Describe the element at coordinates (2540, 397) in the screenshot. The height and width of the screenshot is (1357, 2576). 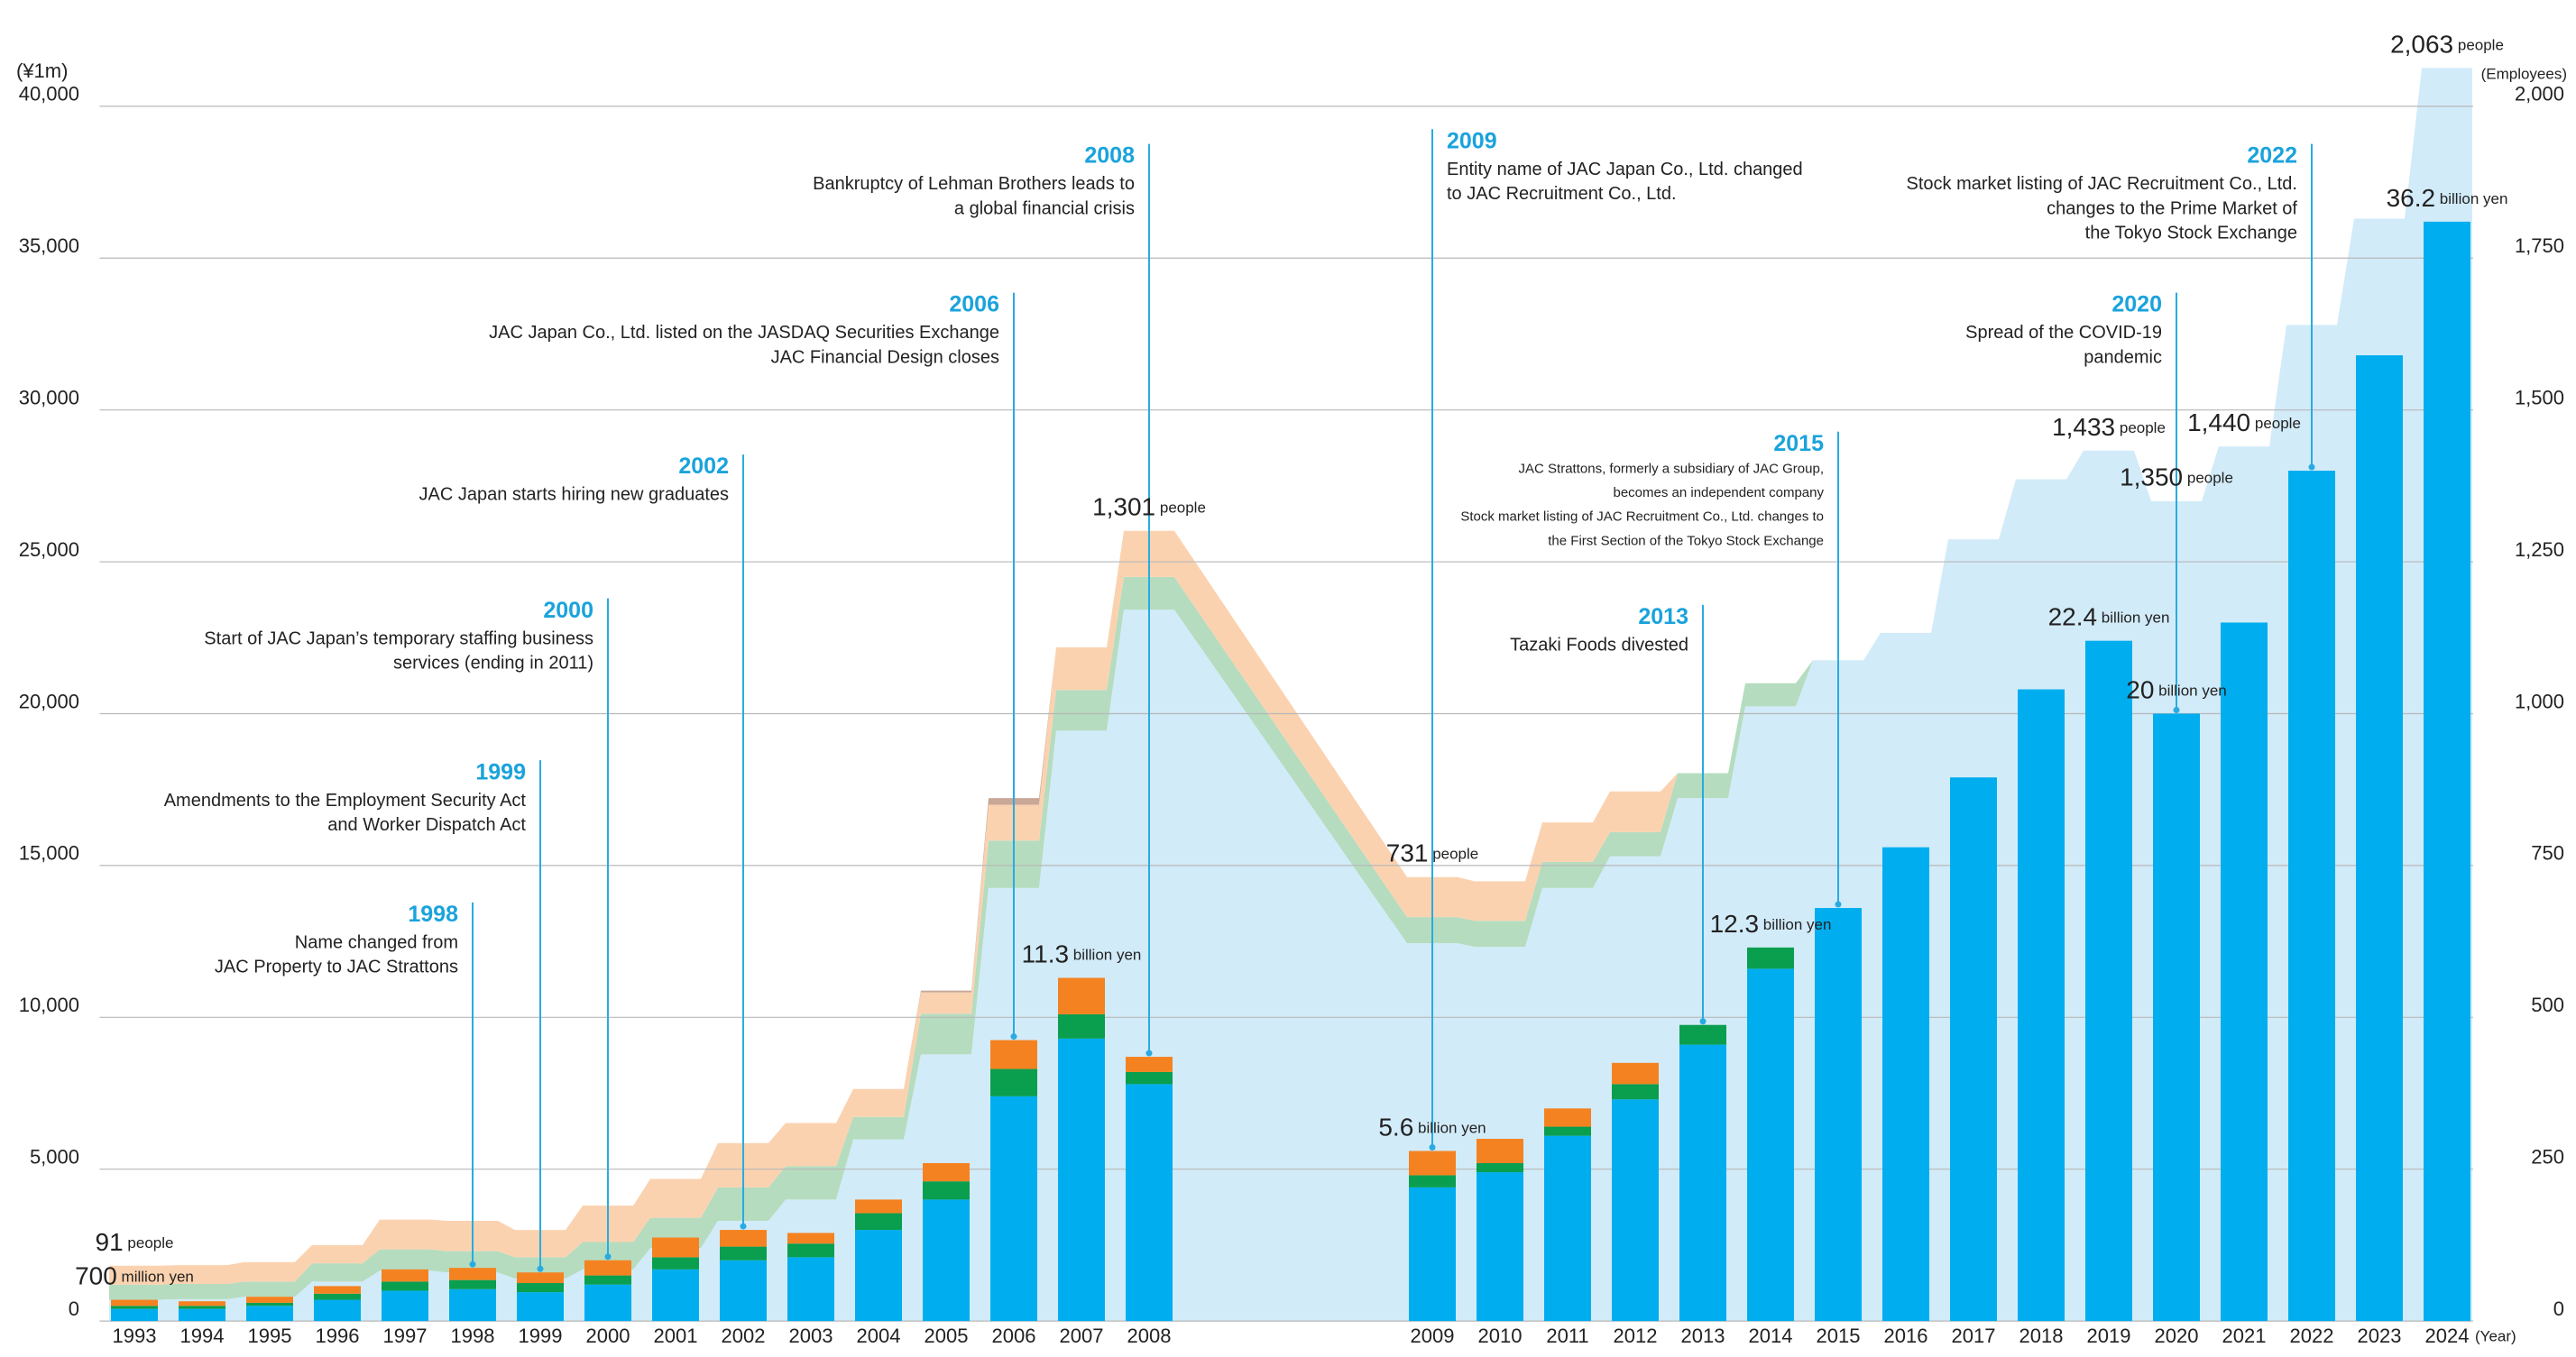
I see `y2-tick-label: 1,500` at that location.